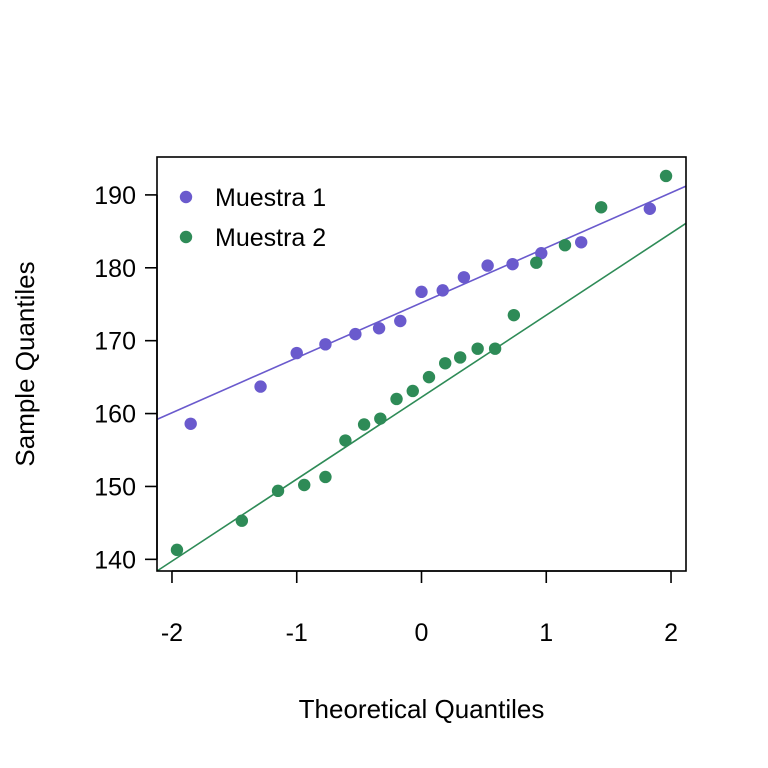 The height and width of the screenshot is (768, 768). I want to click on legend-label-series-1: Muestra 1, so click(270, 198).